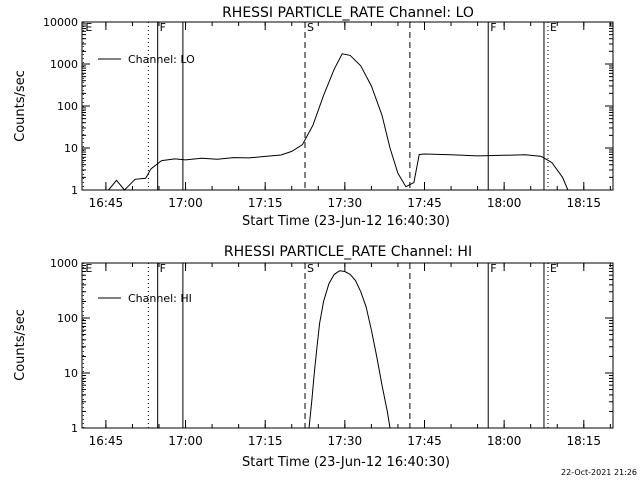 Image resolution: width=640 pixels, height=480 pixels. Describe the element at coordinates (346, 221) in the screenshot. I see `x-axis-label-lo: Start Time (23-Jun-12 16:40:30)` at that location.